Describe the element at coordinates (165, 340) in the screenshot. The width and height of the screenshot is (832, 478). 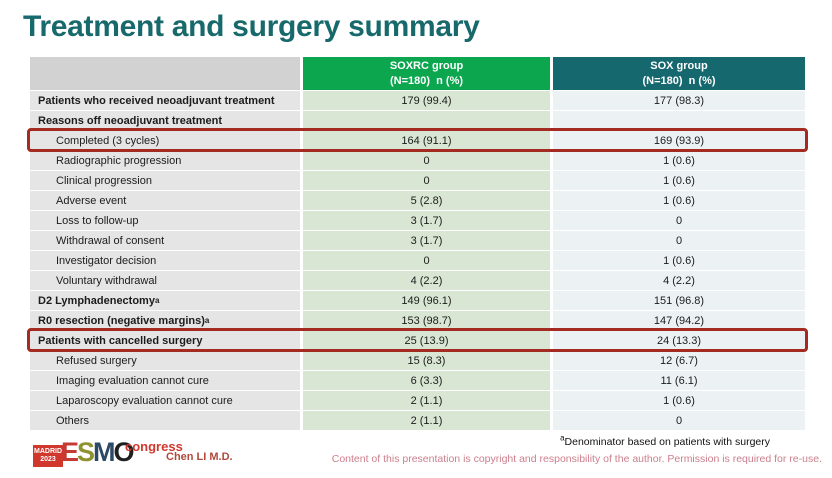
I see `row-label: Patients with cancelled surgery` at that location.